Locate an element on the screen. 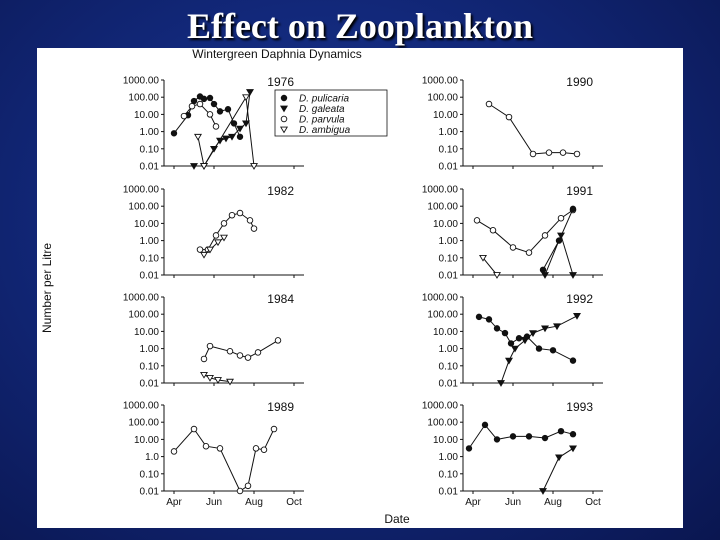 The width and height of the screenshot is (720, 540). legend-marker-galeata is located at coordinates (284, 109).